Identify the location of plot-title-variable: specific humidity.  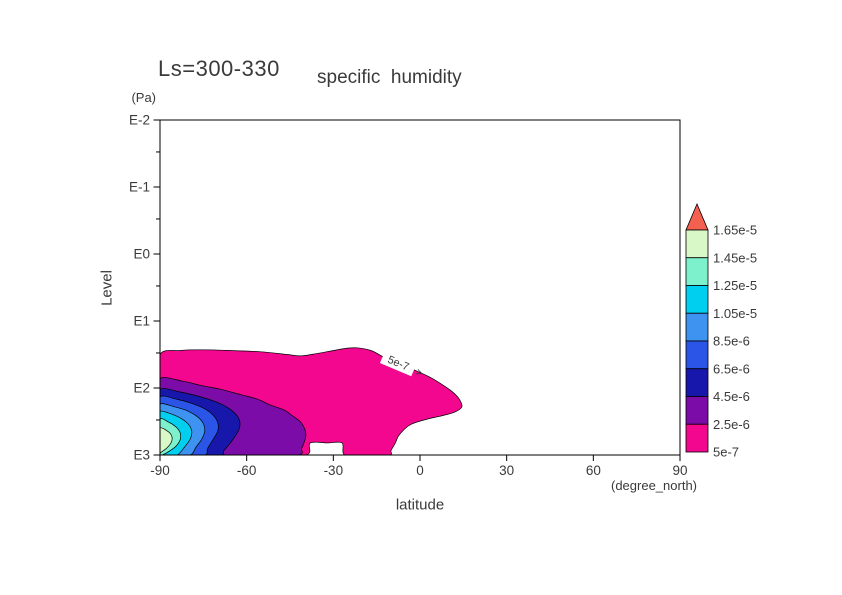
(389, 77).